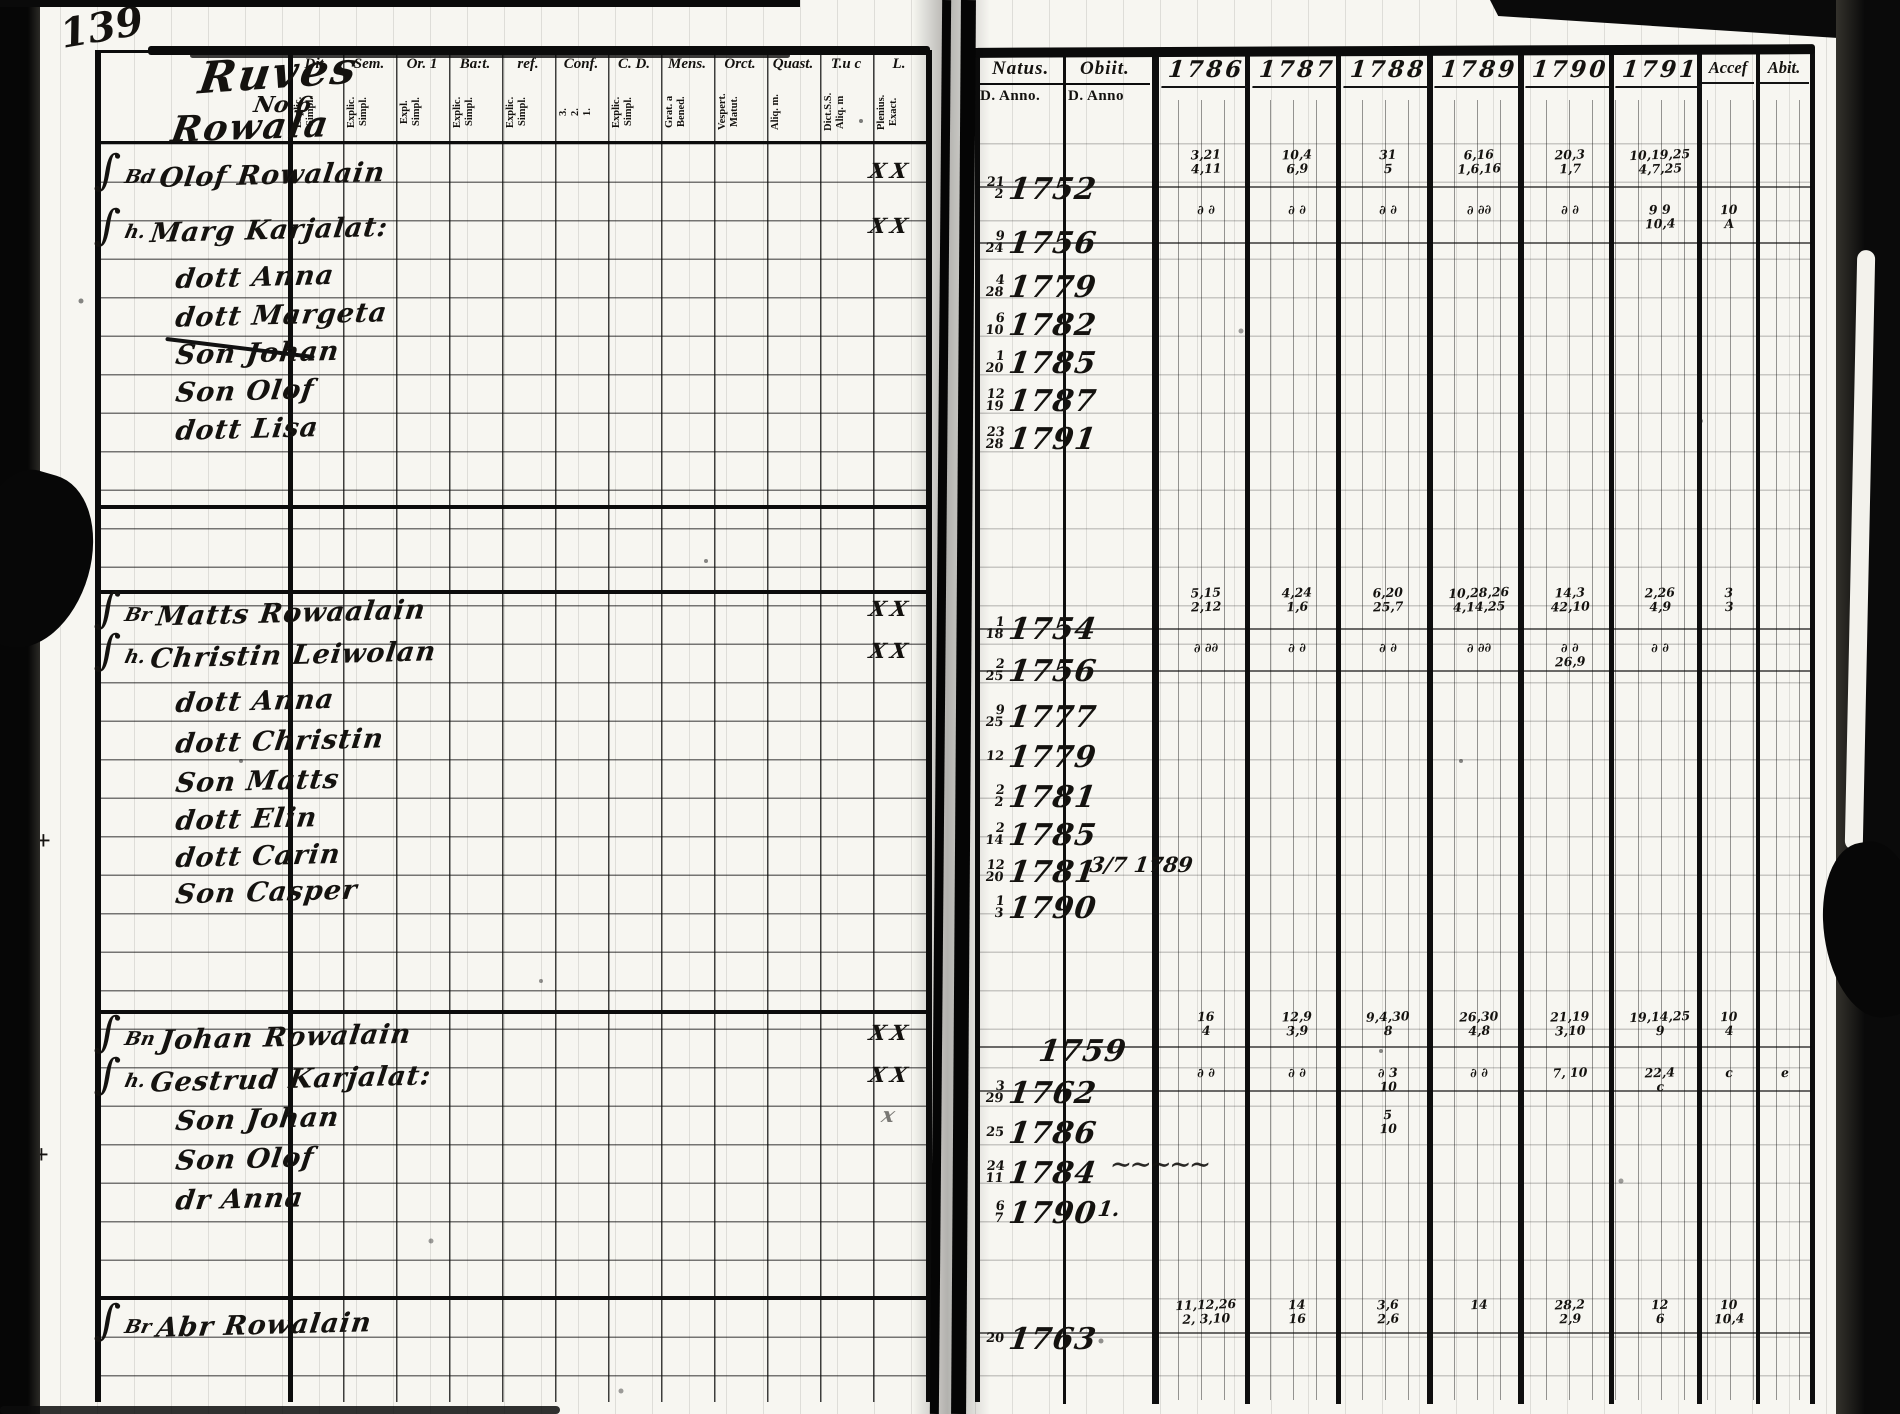  What do you see at coordinates (1081, 243) in the screenshot?
I see `birth-entry: 9 24 1756` at bounding box center [1081, 243].